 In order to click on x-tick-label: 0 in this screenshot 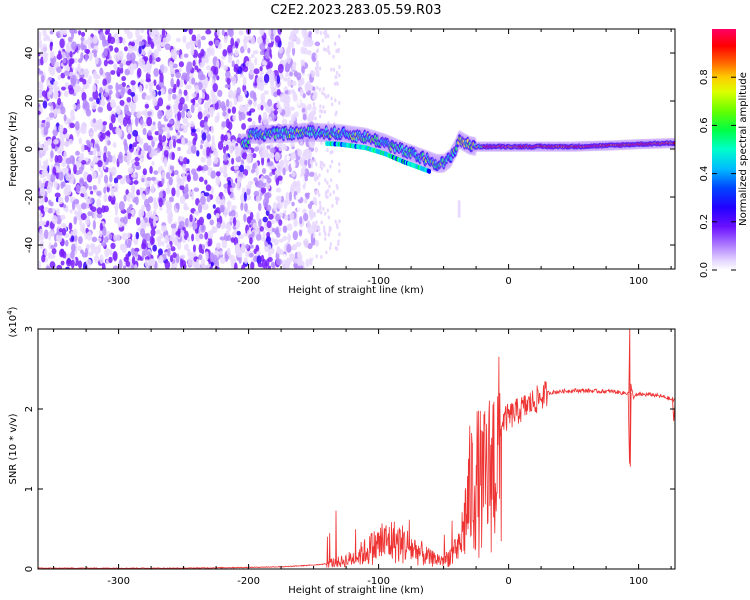, I will do `click(508, 281)`.